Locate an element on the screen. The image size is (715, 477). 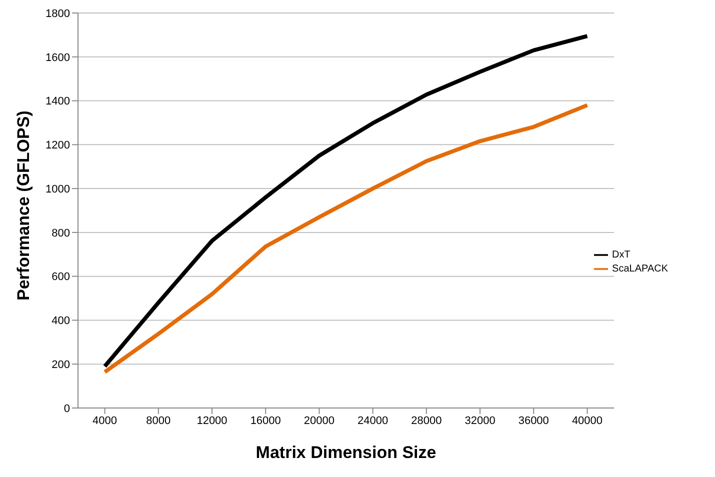
x-tick-label: 24000 is located at coordinates (373, 420).